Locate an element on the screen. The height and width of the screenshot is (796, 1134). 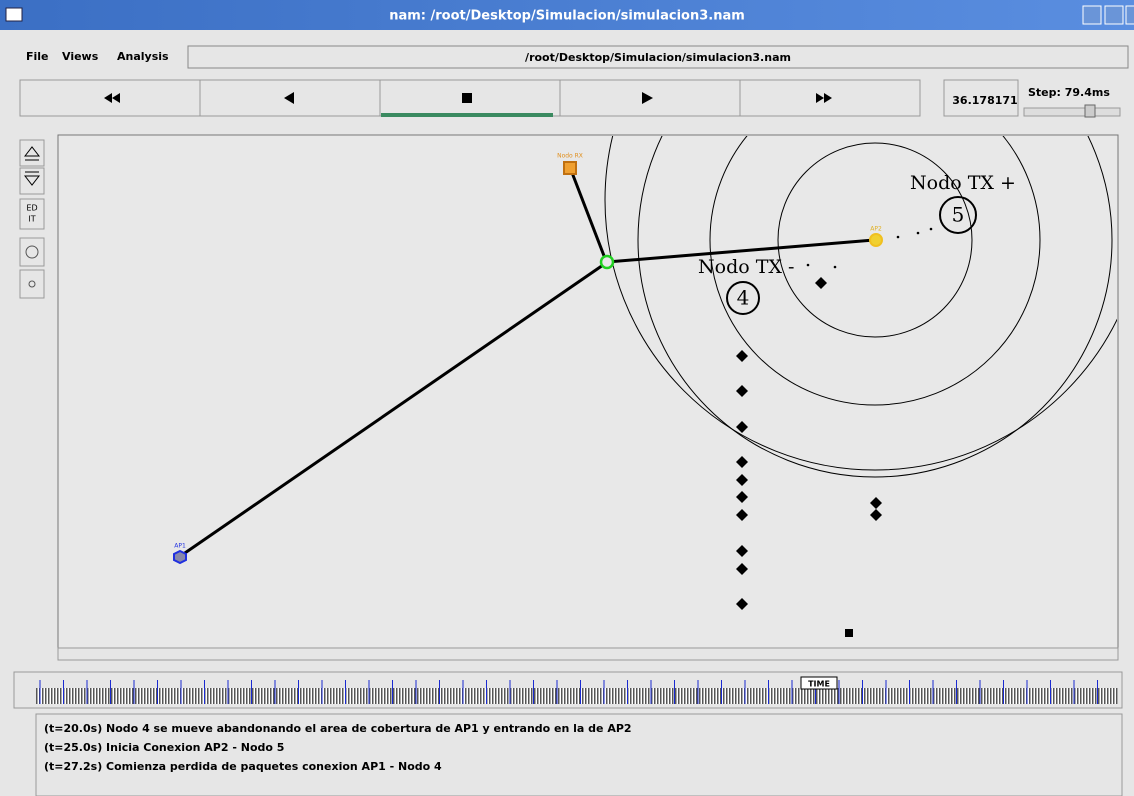
node-size-icon is located at coordinates (32, 252).